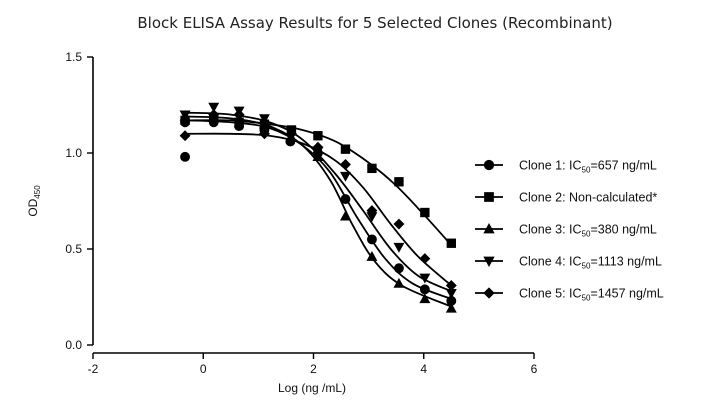 This screenshot has height=420, width=707. I want to click on legend-label-5-prefix: Clone 5: IC, so click(550, 294).